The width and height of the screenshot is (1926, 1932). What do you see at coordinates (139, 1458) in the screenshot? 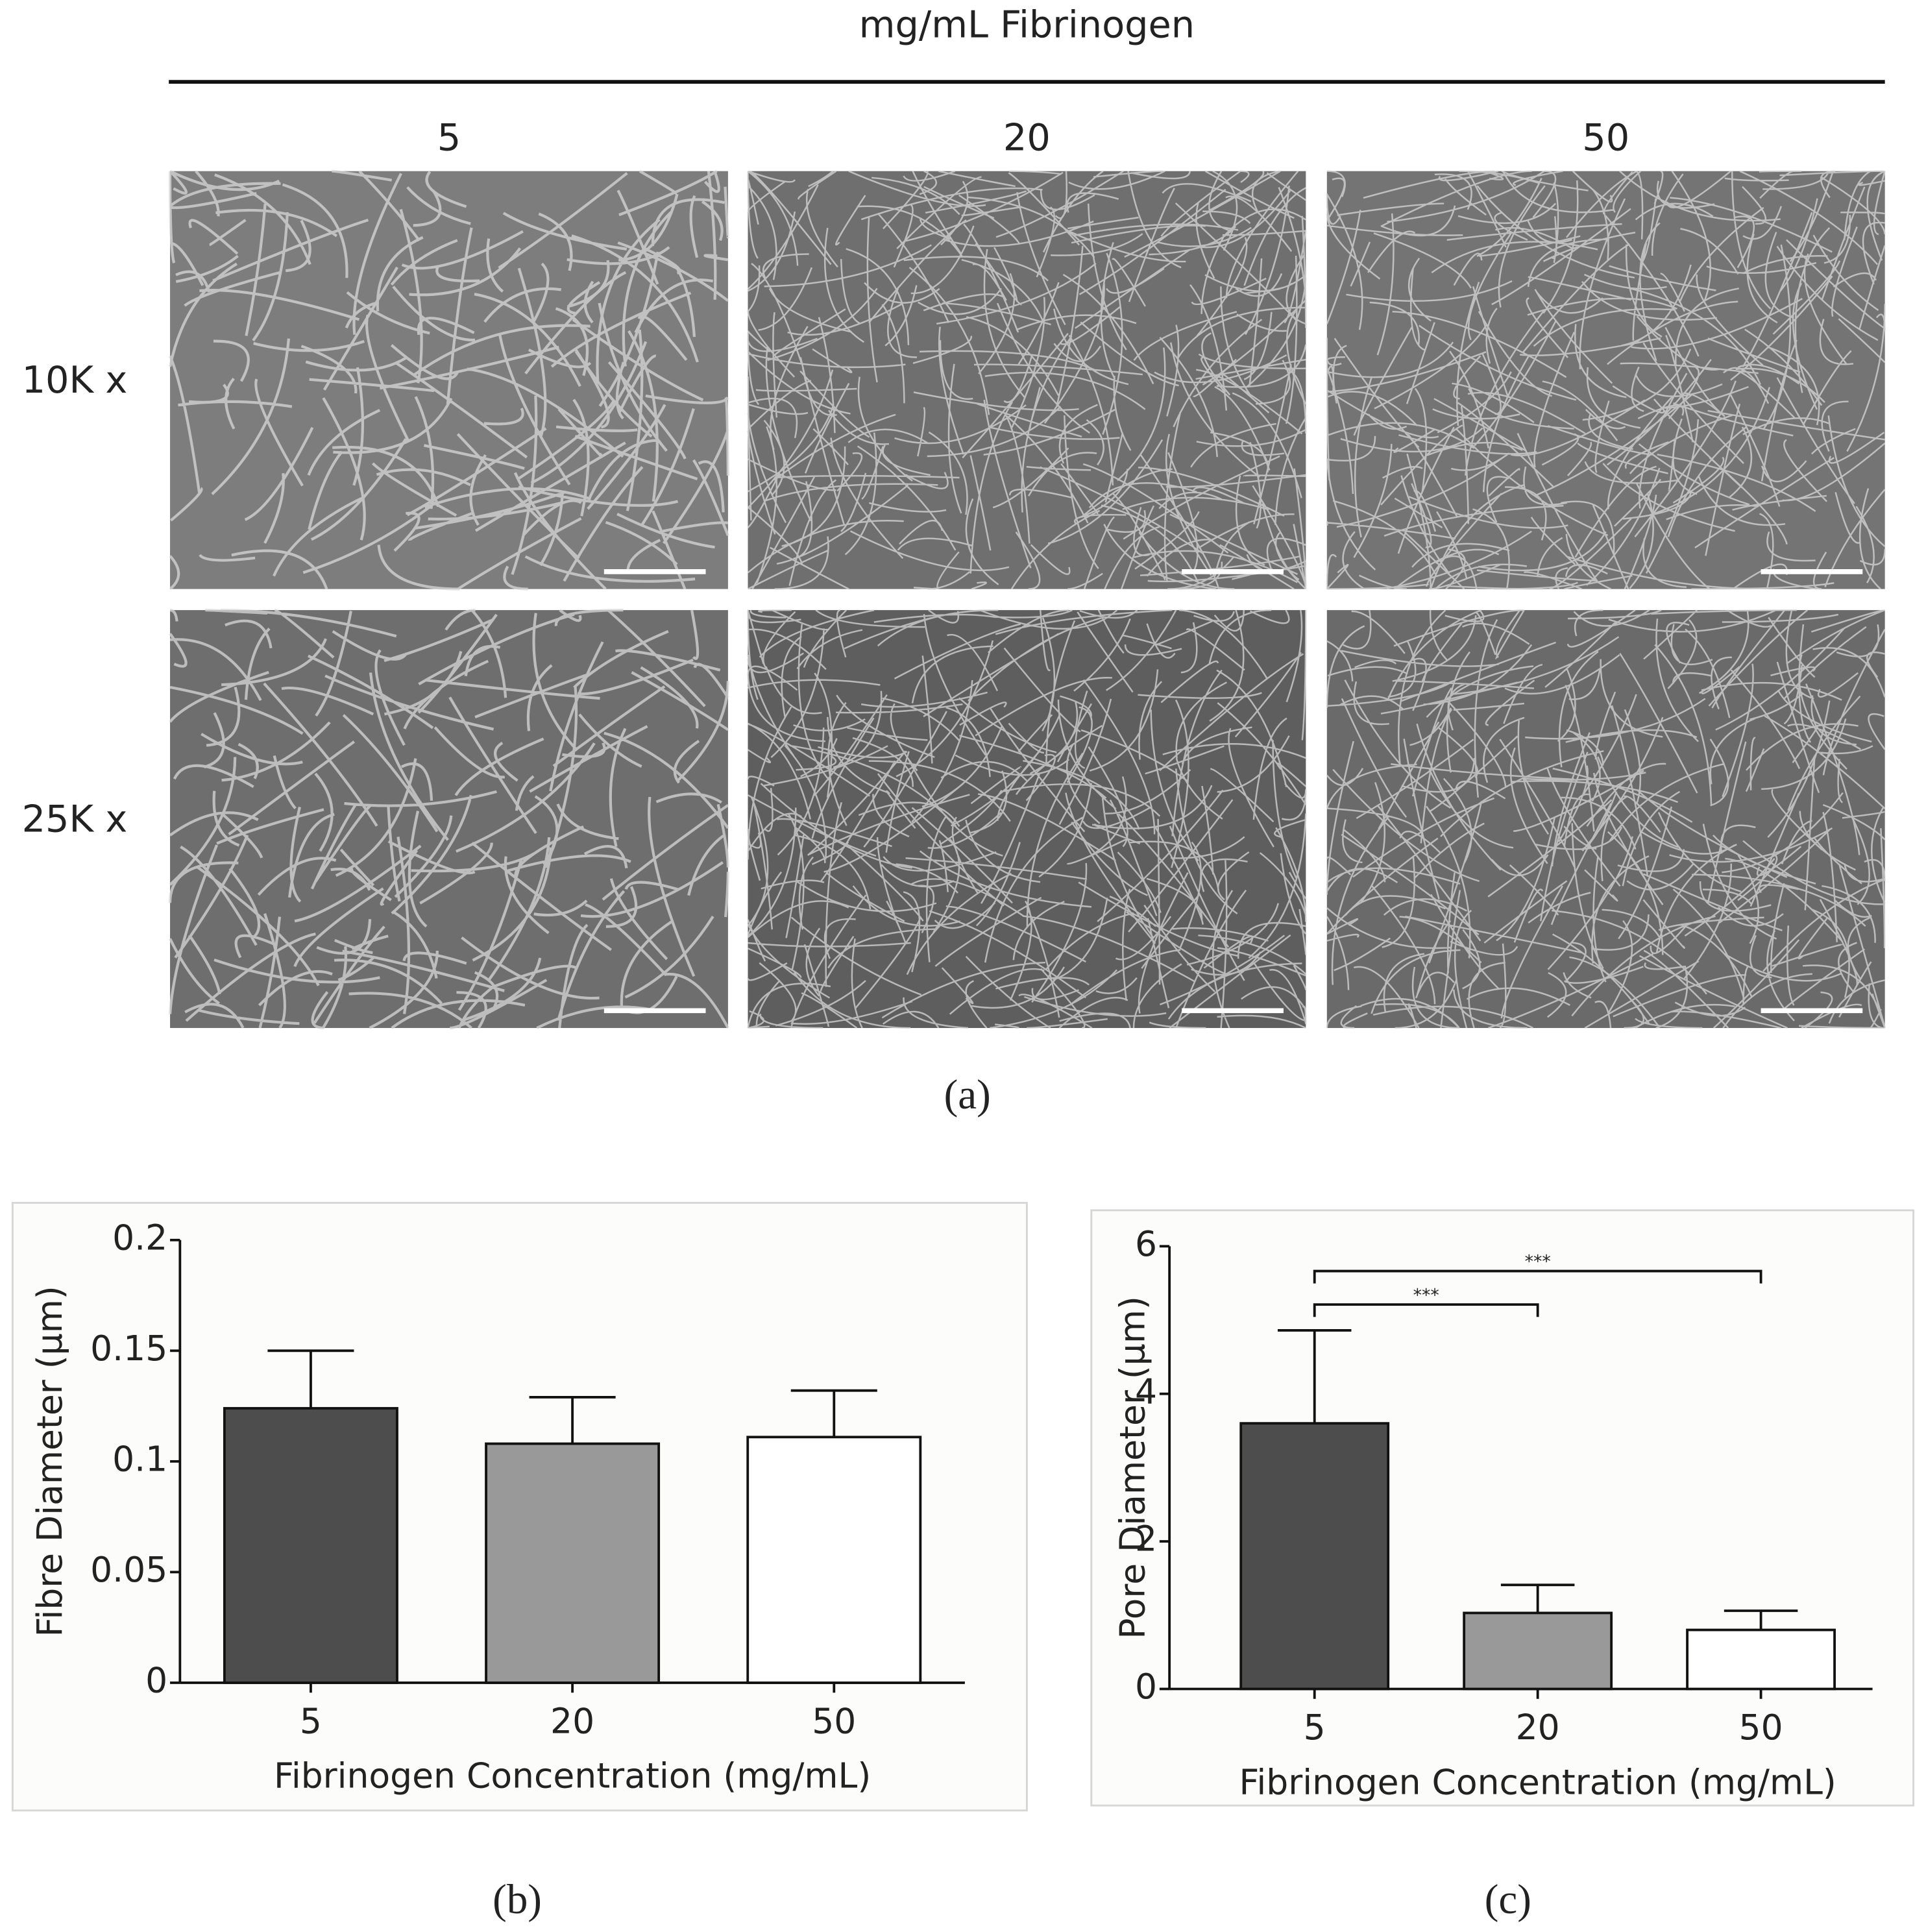
I see `y-tick-label: 0.1` at bounding box center [139, 1458].